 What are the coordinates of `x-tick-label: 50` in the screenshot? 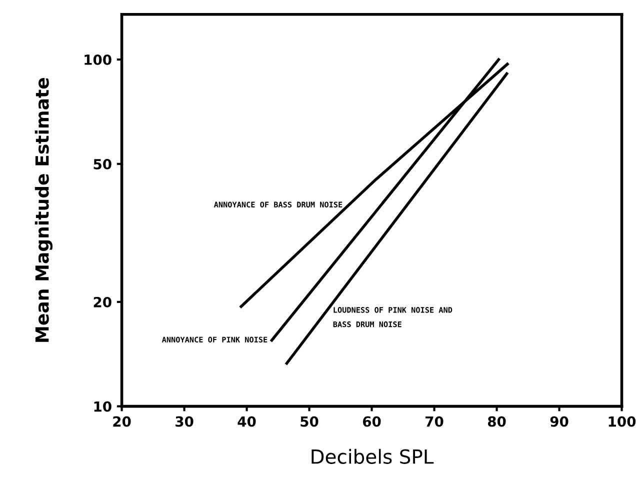 It's located at (309, 421).